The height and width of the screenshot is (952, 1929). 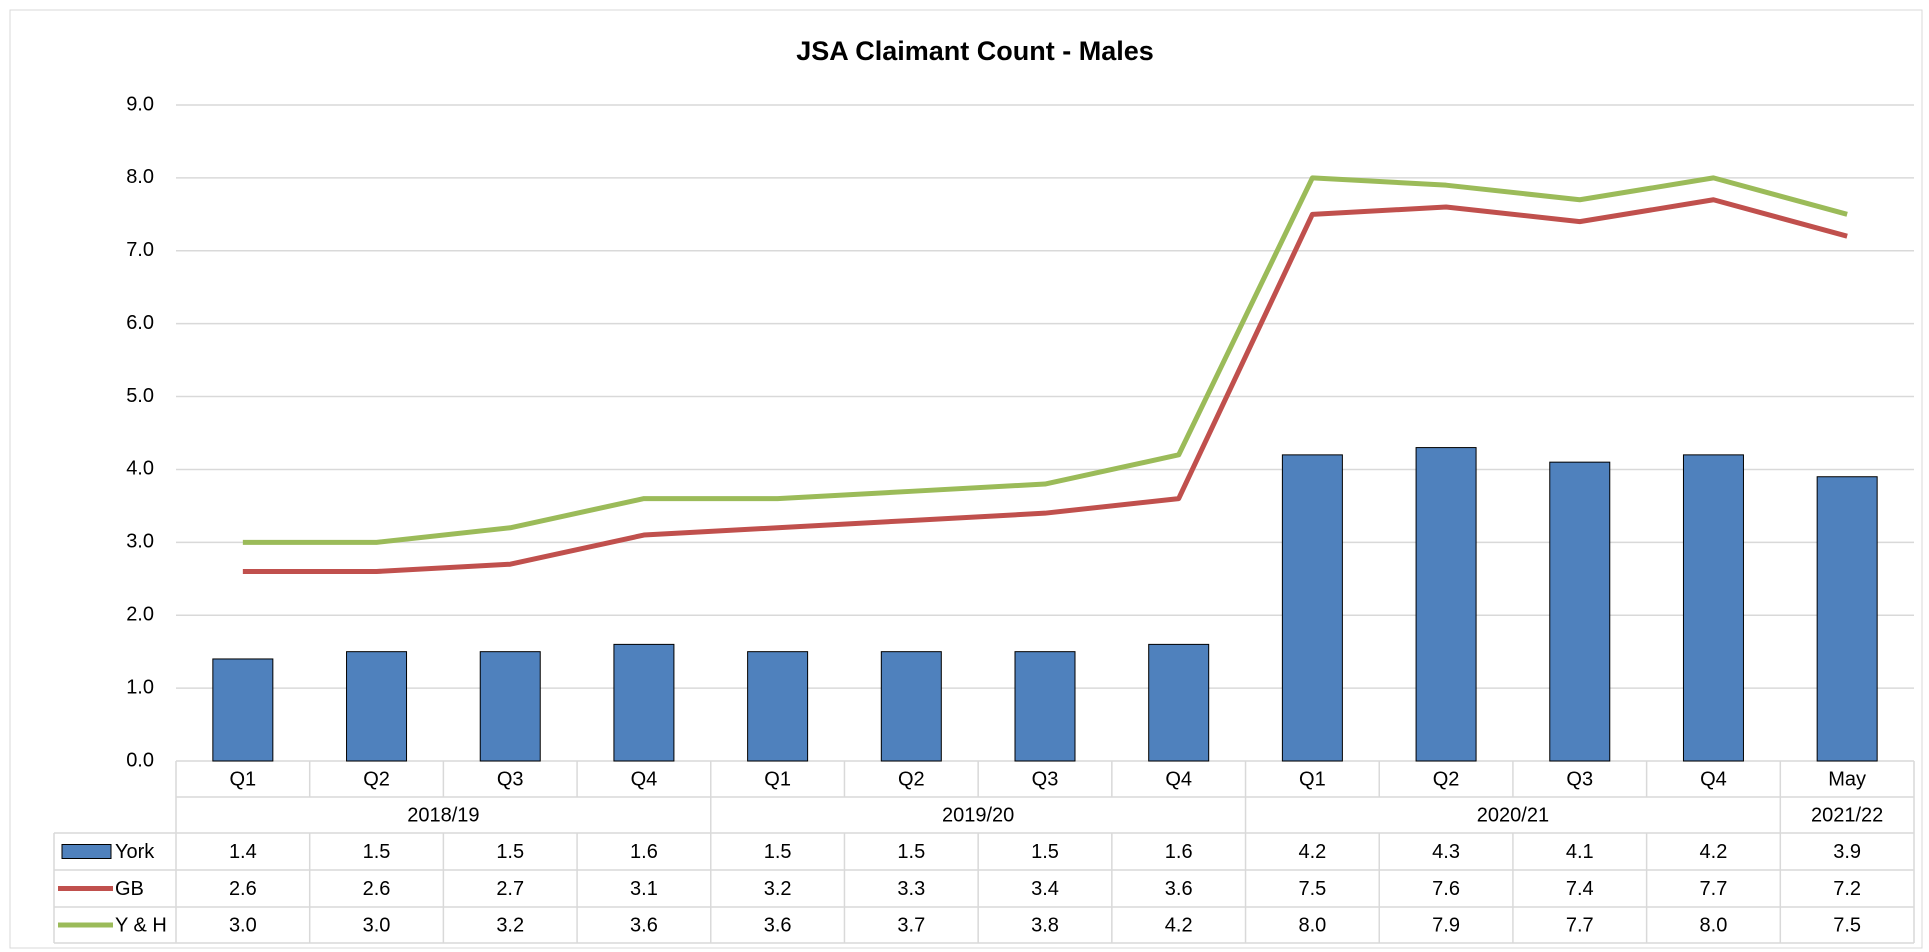 What do you see at coordinates (978, 815) in the screenshot?
I see `group-label: 2019/20` at bounding box center [978, 815].